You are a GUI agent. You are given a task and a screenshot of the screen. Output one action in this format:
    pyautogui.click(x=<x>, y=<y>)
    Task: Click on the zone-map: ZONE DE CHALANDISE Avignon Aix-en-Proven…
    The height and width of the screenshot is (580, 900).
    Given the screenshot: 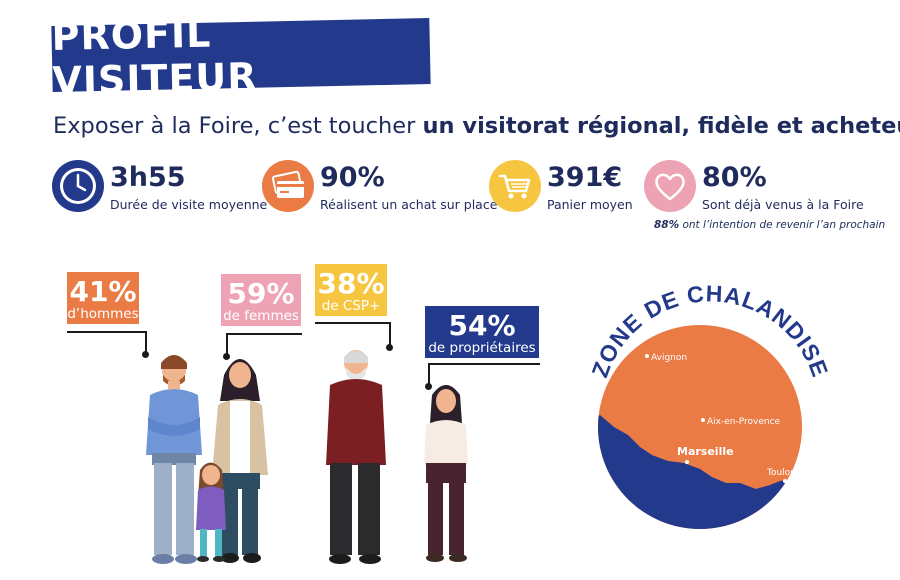 What is the action you would take?
    pyautogui.click(x=709, y=404)
    